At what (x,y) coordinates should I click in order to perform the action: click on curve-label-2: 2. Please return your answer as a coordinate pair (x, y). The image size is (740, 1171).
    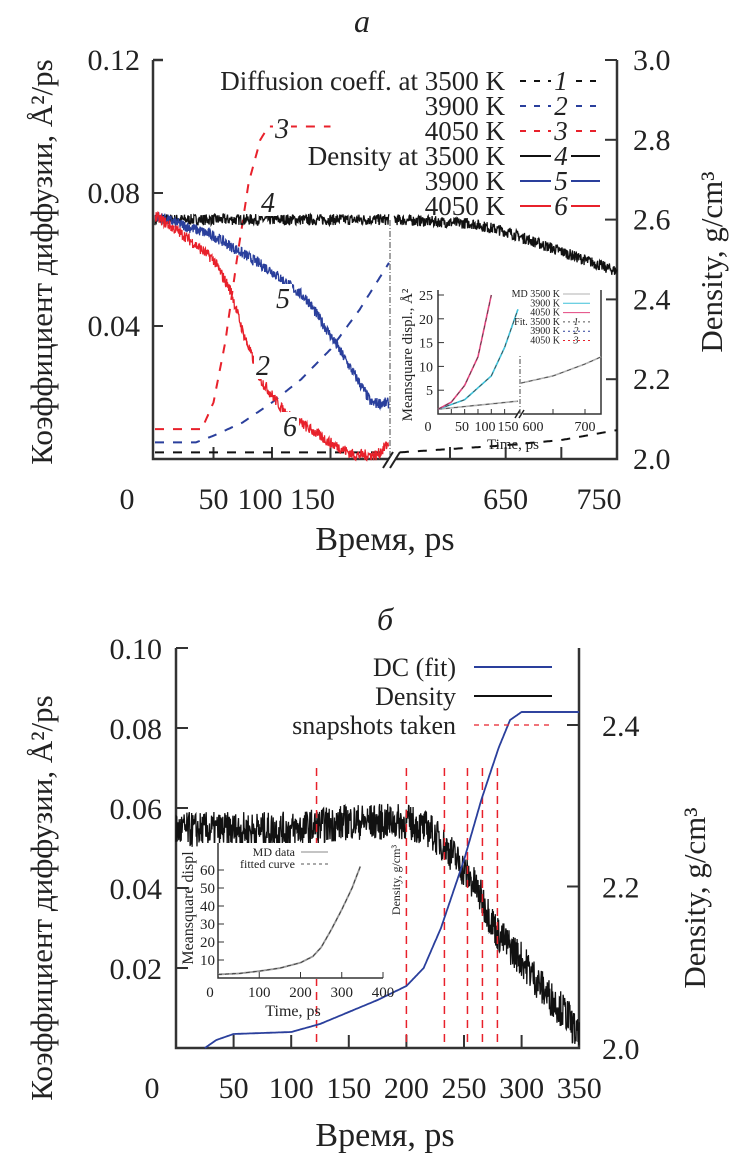
    Looking at the image, I should click on (263, 366).